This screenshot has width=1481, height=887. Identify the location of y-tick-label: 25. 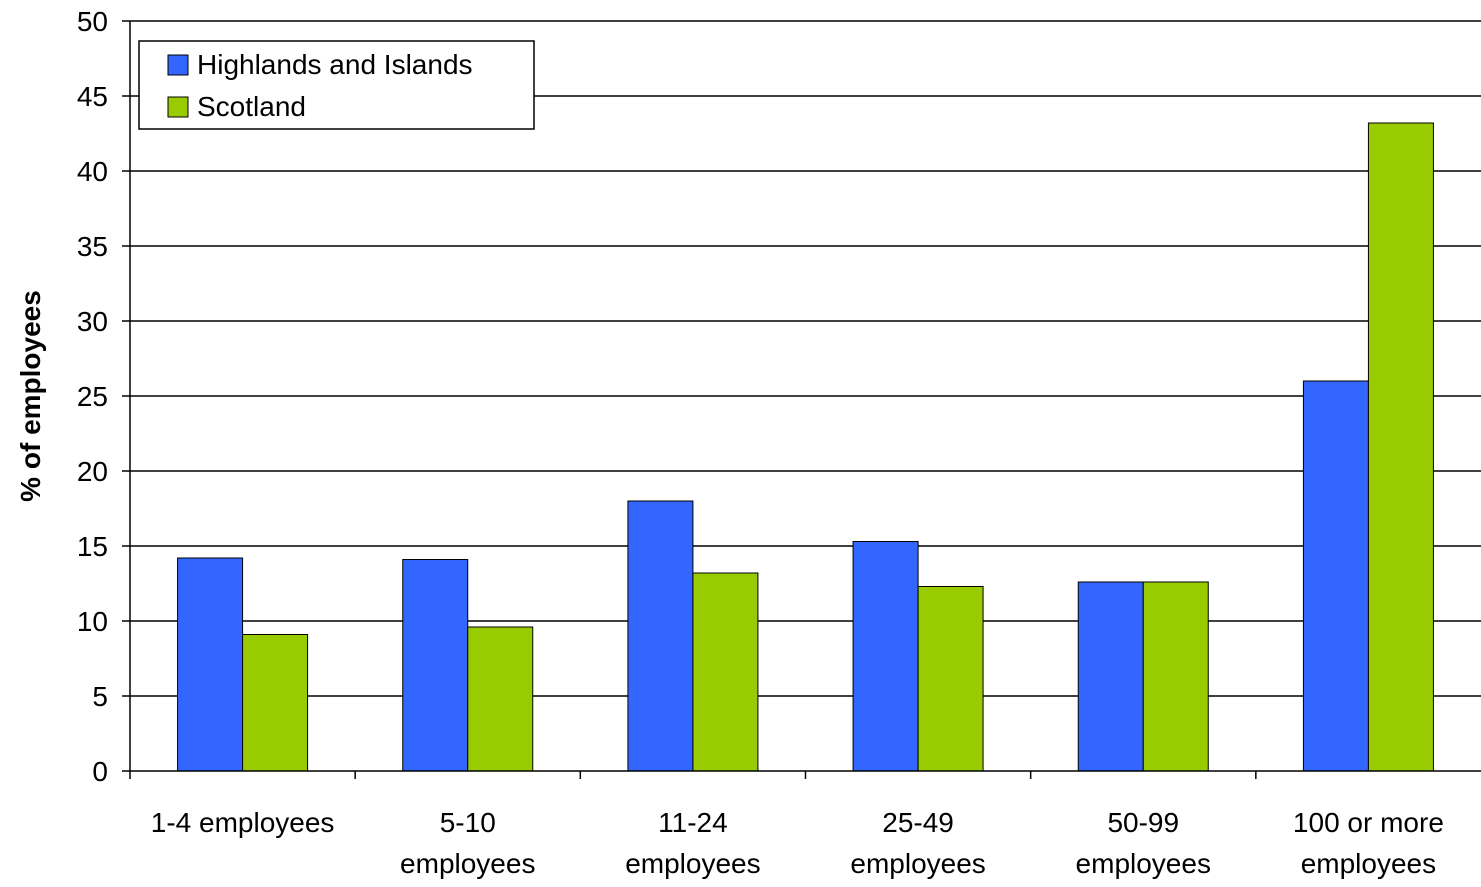
(92, 396).